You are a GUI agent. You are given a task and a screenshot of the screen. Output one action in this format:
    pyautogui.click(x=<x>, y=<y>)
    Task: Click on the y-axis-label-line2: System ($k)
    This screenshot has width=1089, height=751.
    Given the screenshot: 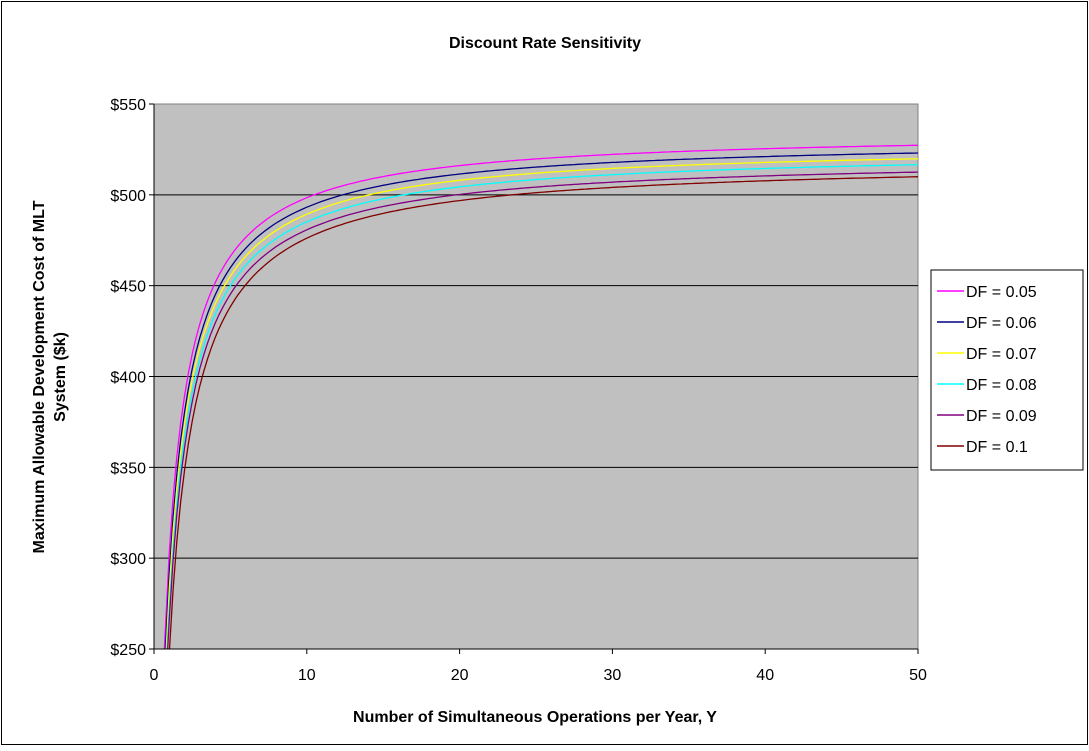 What is the action you would take?
    pyautogui.click(x=60, y=377)
    